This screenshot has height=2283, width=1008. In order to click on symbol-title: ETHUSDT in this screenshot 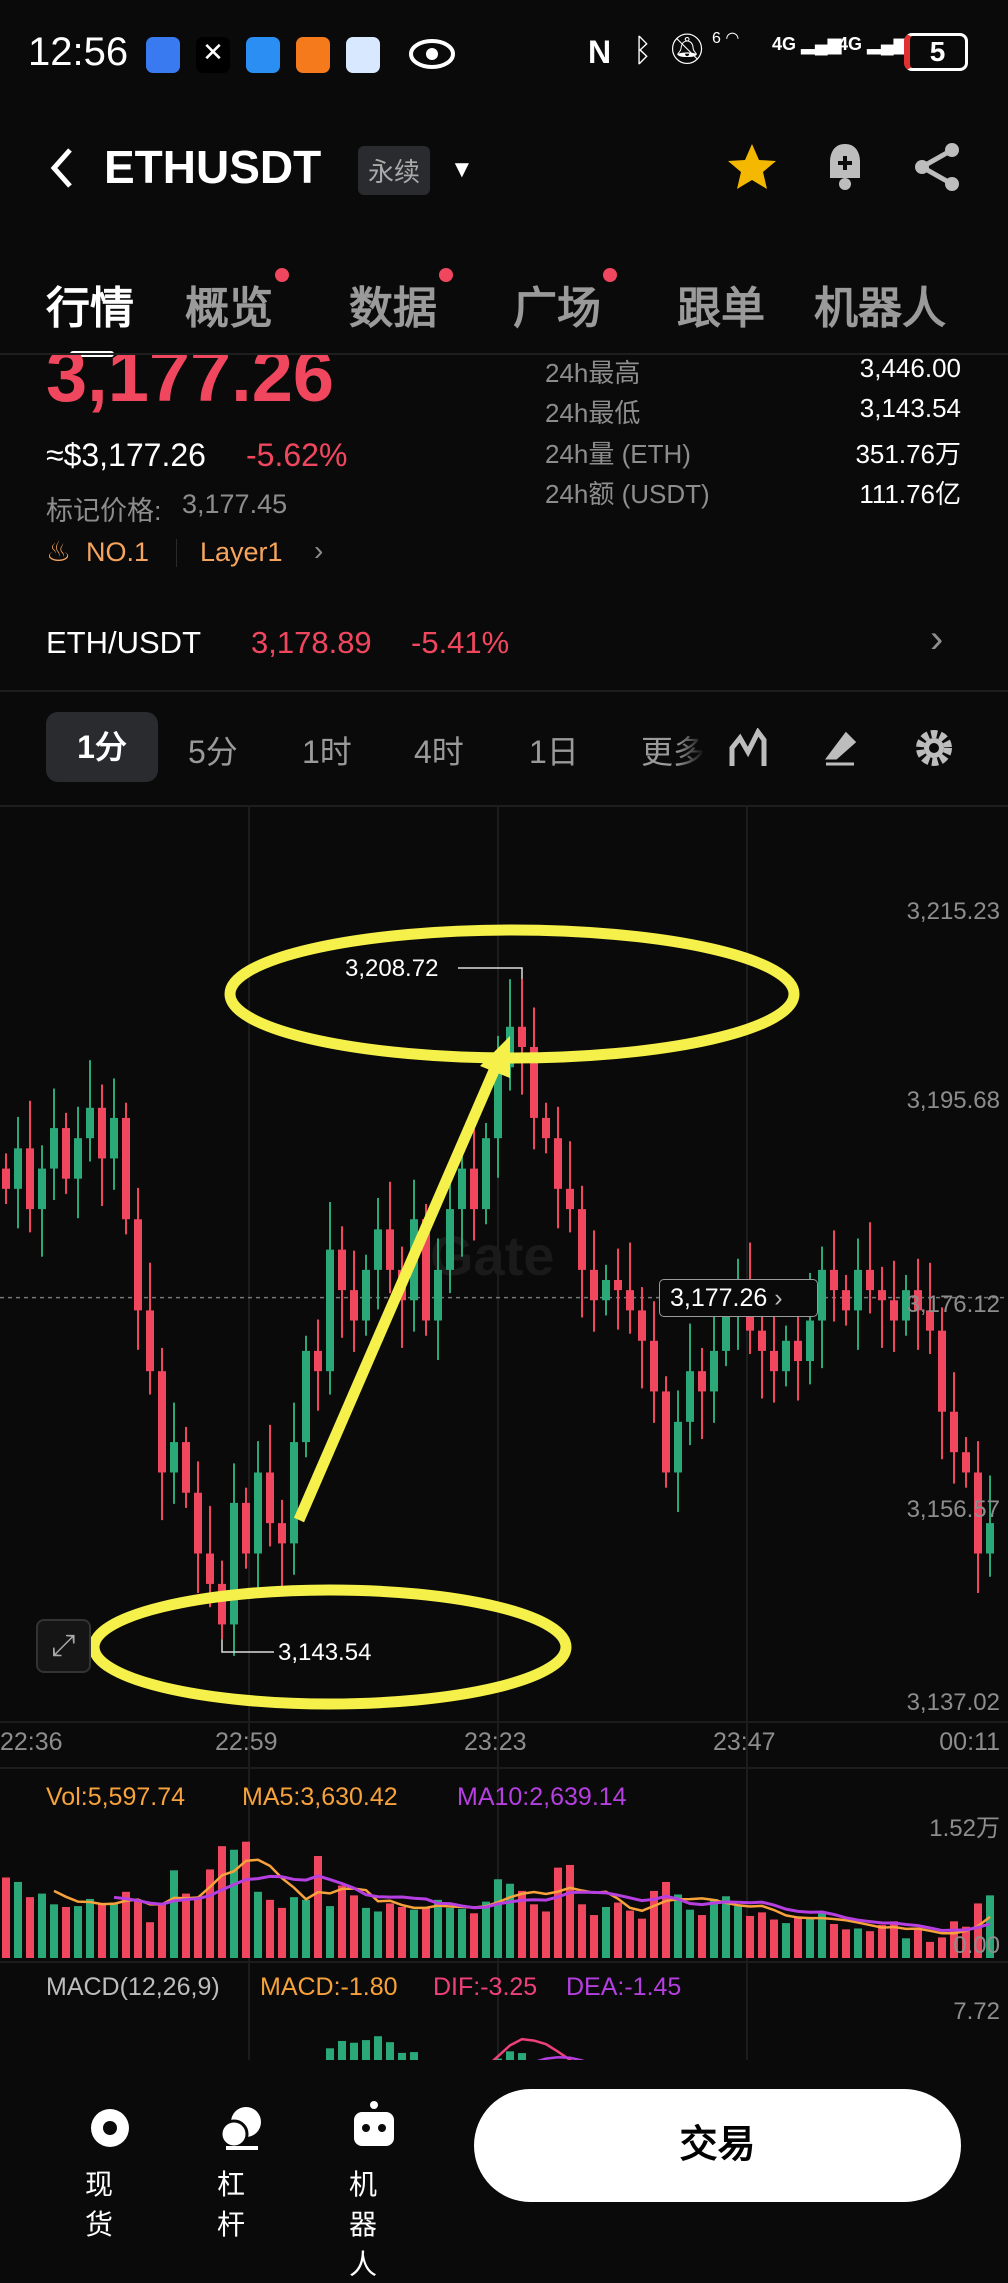, I will do `click(213, 167)`.